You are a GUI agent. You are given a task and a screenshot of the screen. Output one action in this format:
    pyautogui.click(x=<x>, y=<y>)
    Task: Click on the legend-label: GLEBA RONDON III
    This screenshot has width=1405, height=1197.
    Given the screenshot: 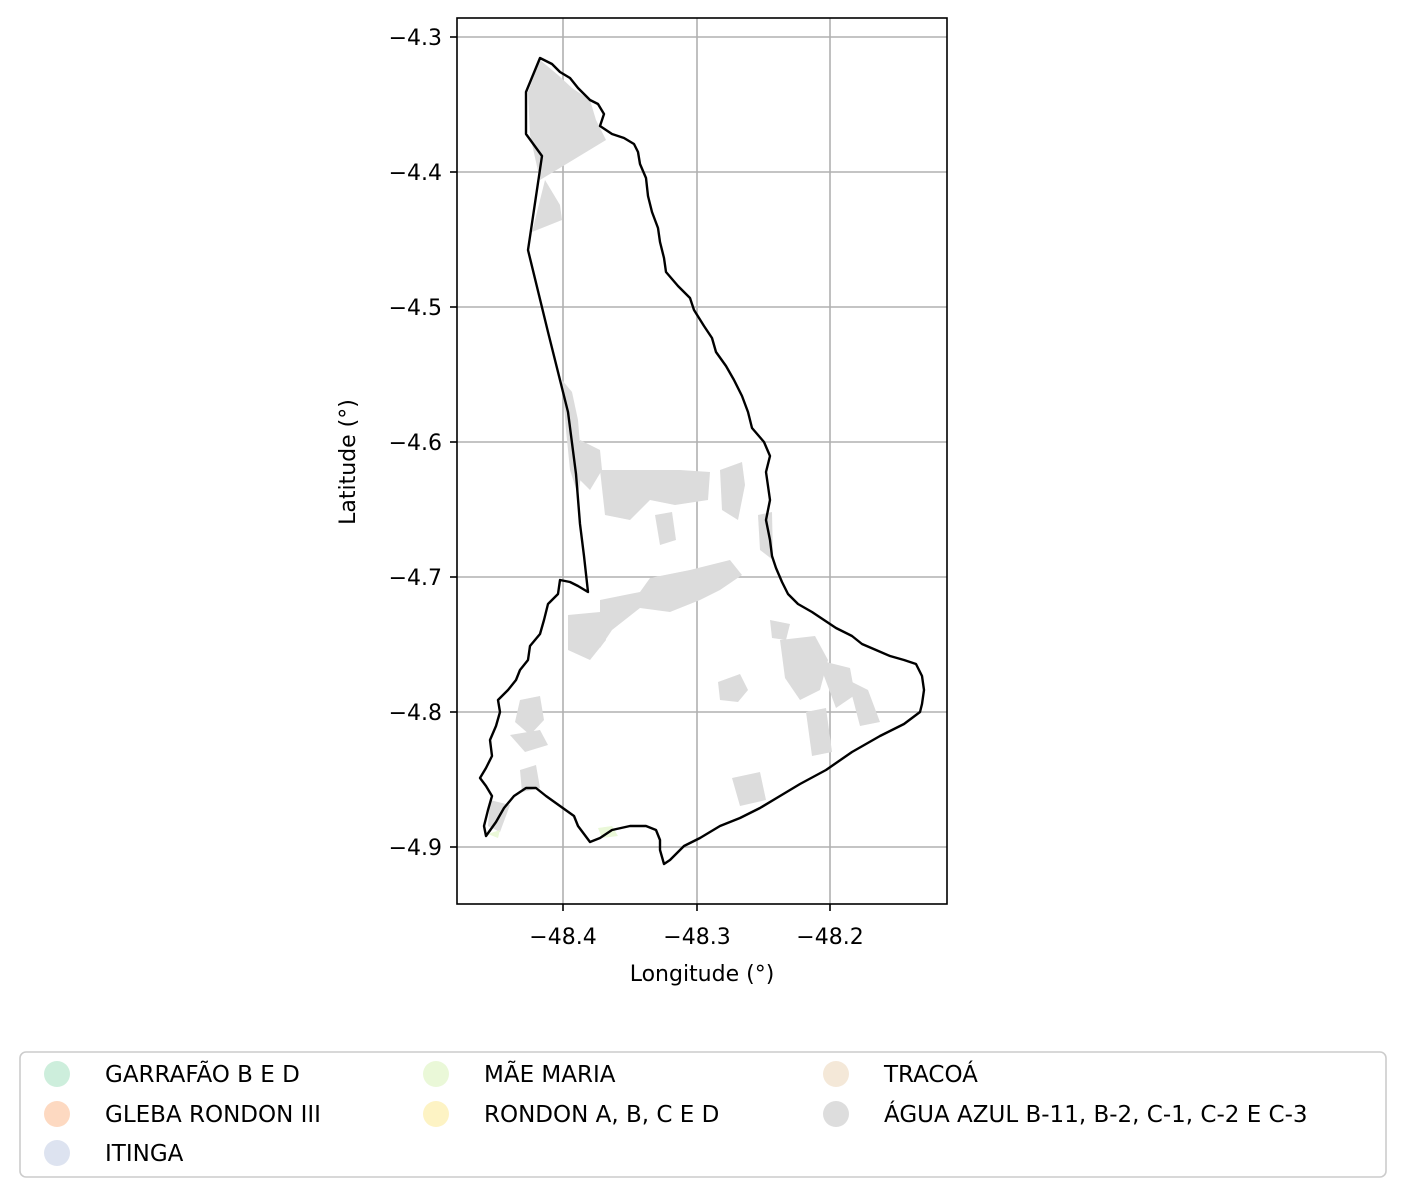 What is the action you would take?
    pyautogui.click(x=213, y=1115)
    